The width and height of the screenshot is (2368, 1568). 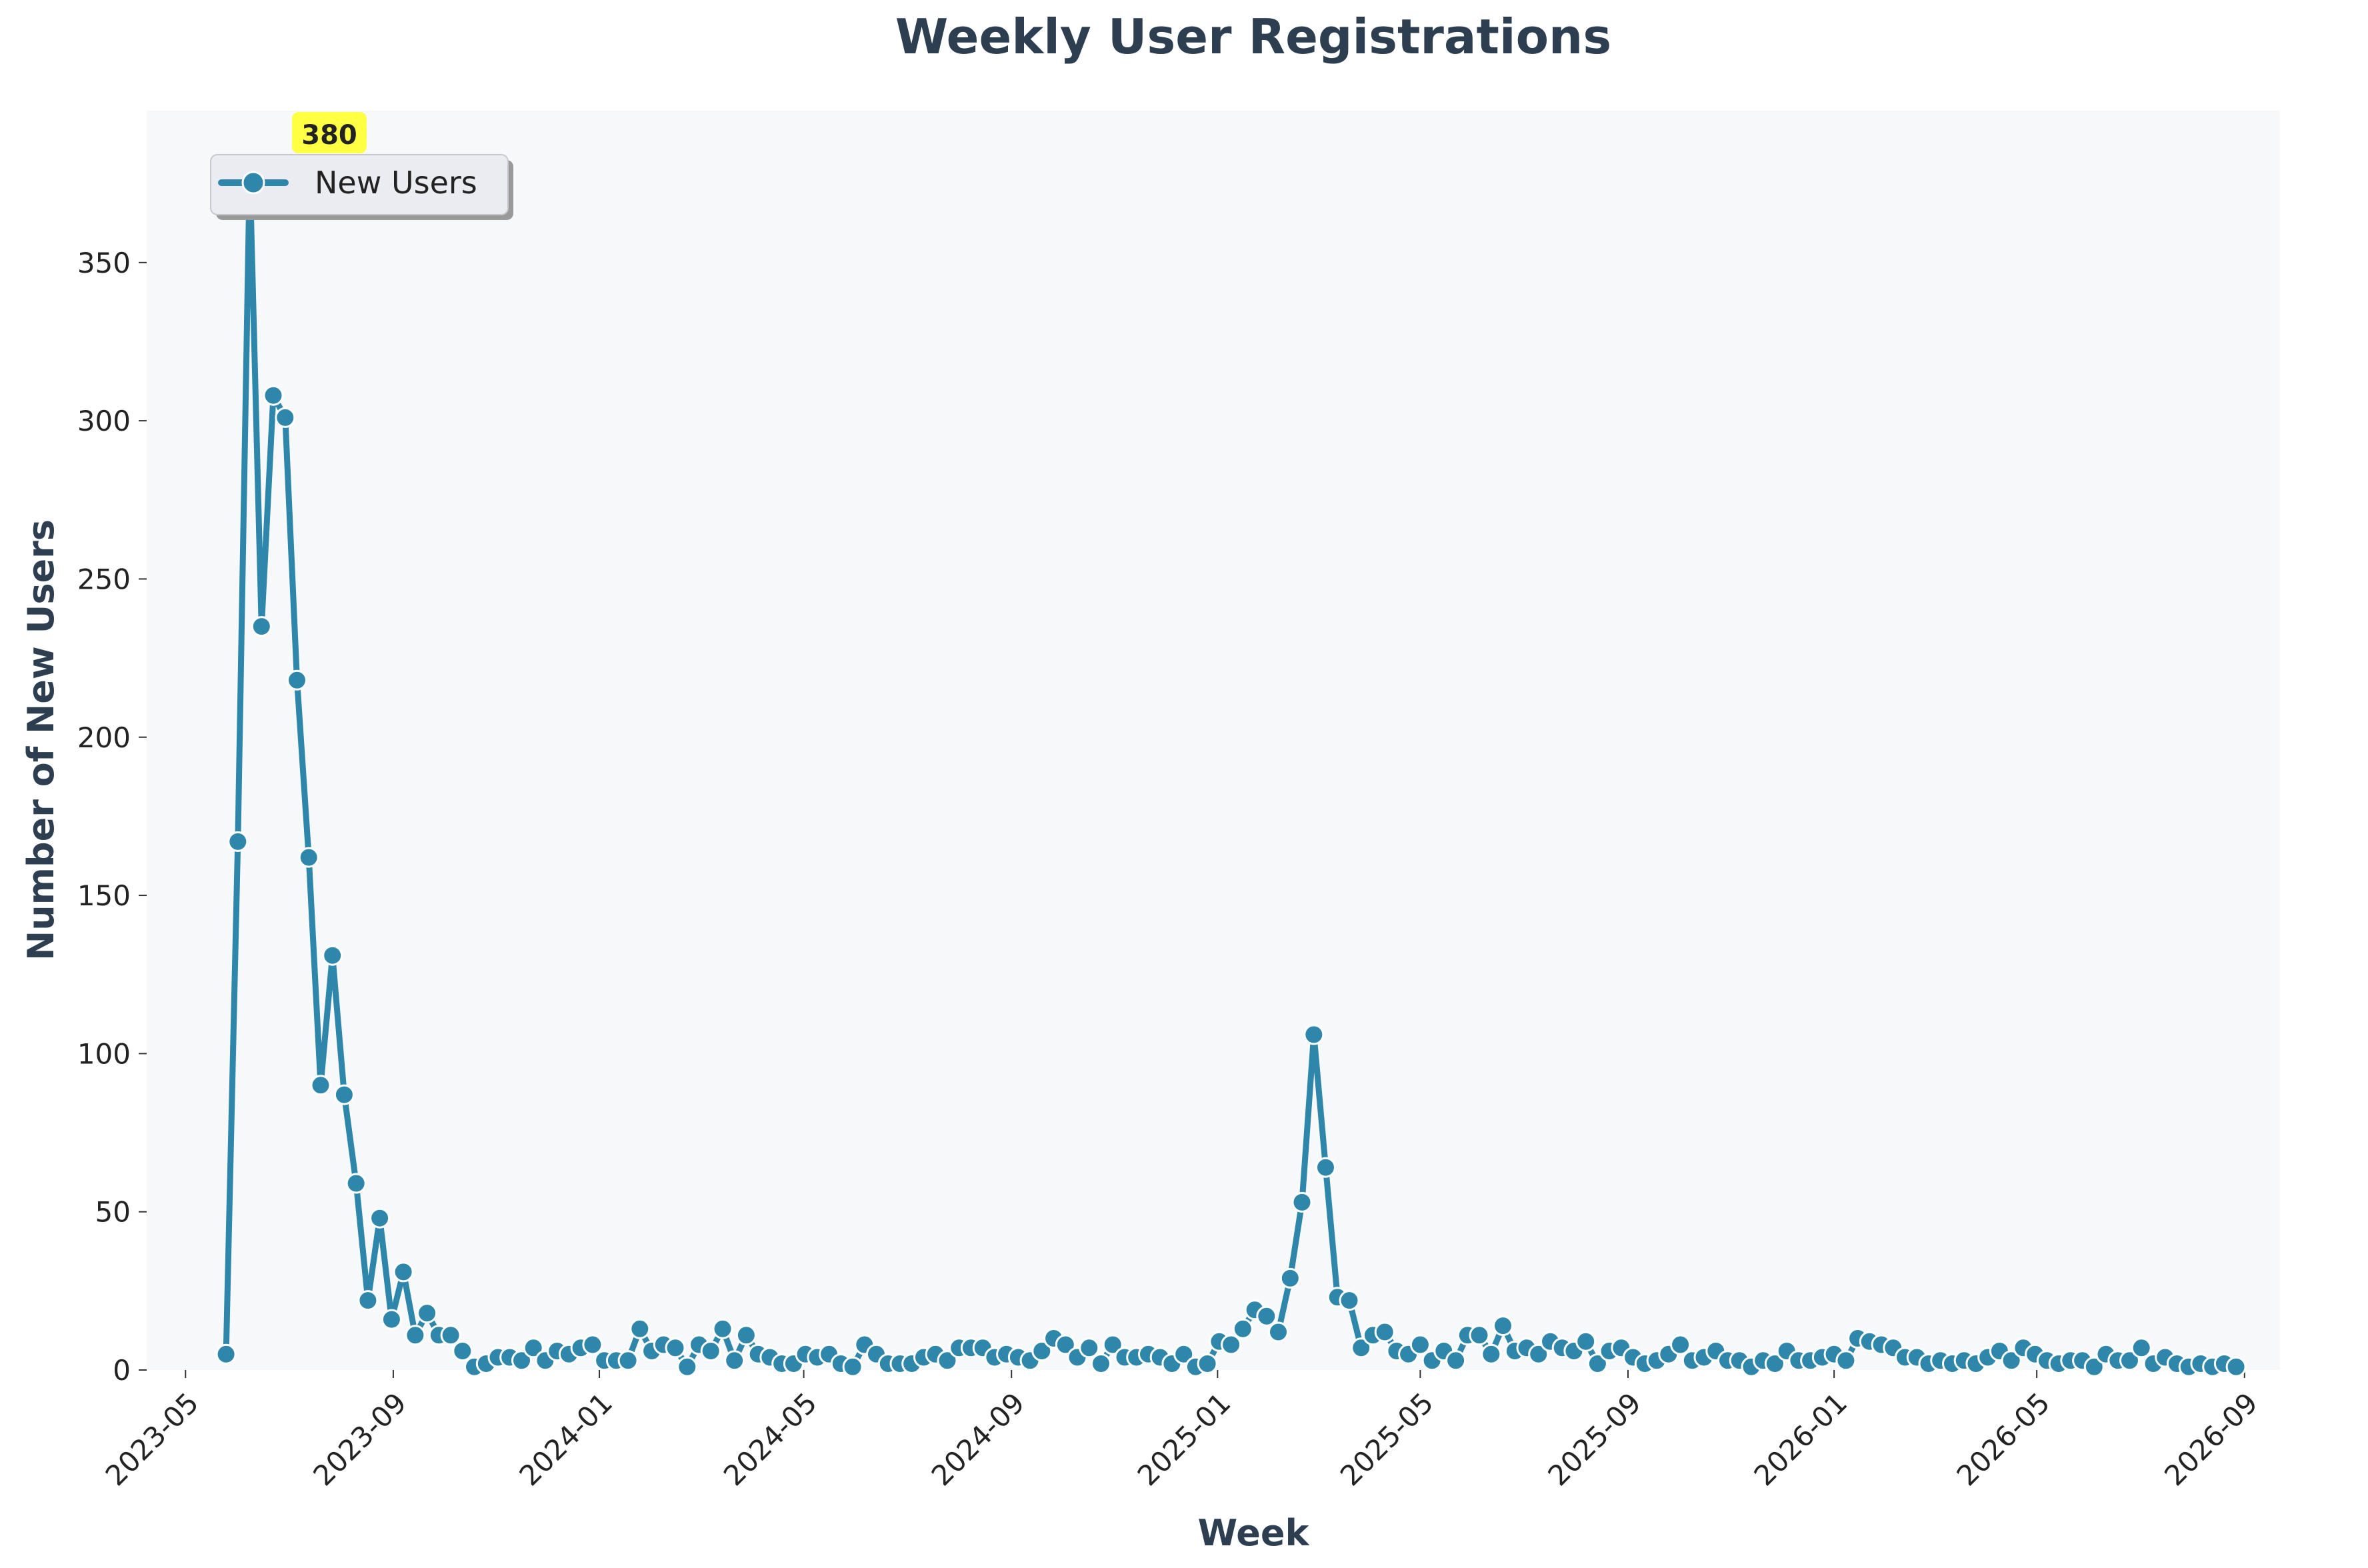 I want to click on legend: New Users, so click(x=361, y=187).